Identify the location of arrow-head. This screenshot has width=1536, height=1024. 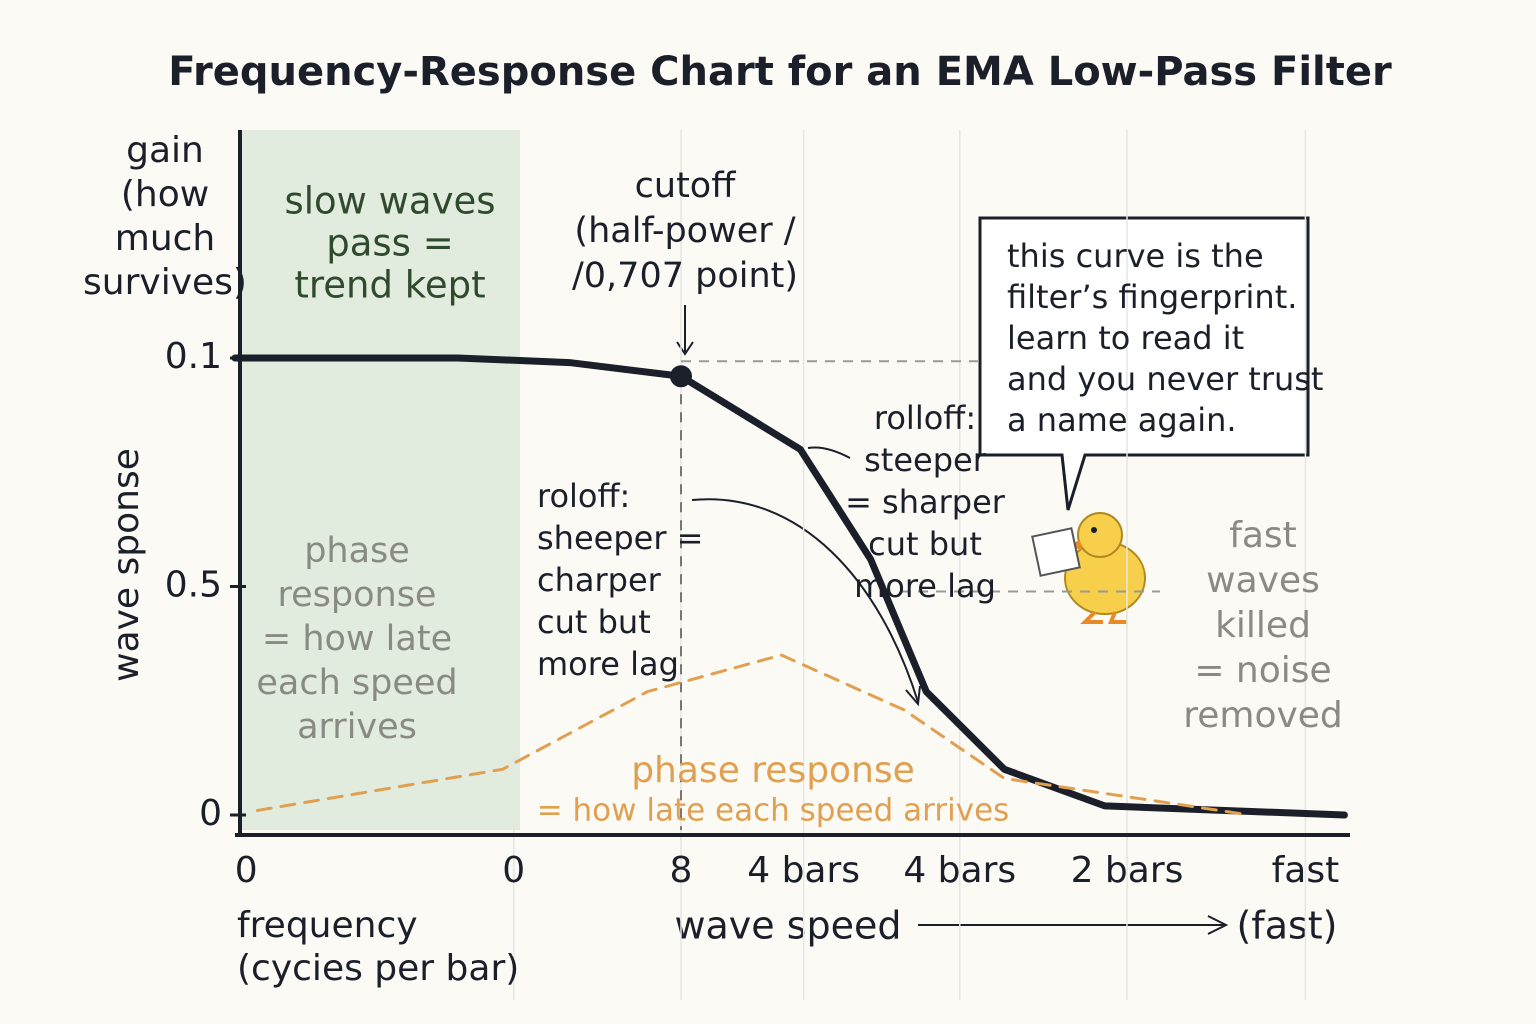
(1218, 925).